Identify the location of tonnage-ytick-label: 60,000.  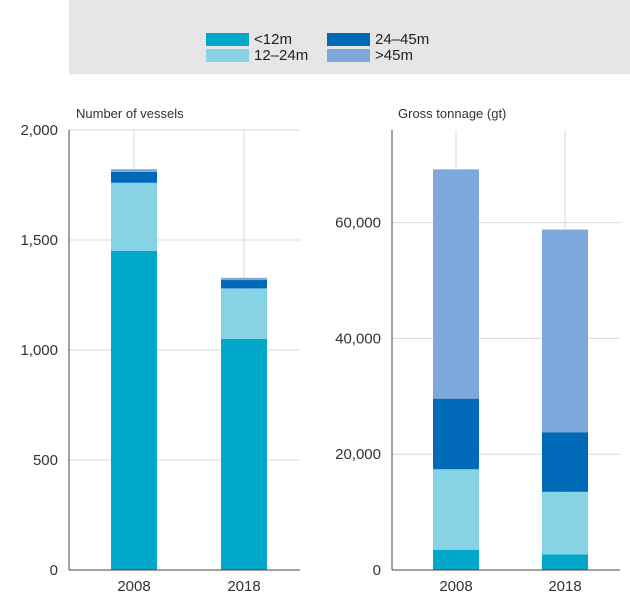
(358, 223).